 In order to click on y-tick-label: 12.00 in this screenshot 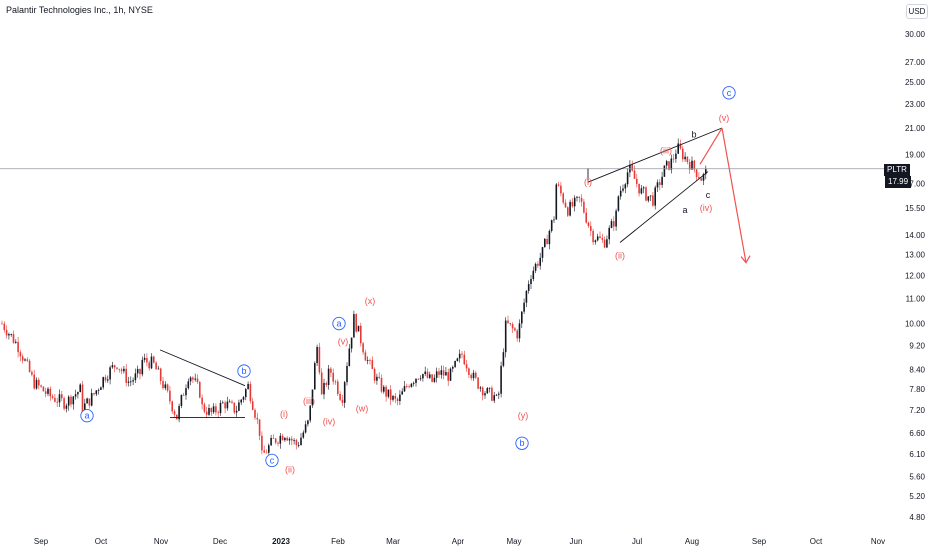, I will do `click(915, 276)`.